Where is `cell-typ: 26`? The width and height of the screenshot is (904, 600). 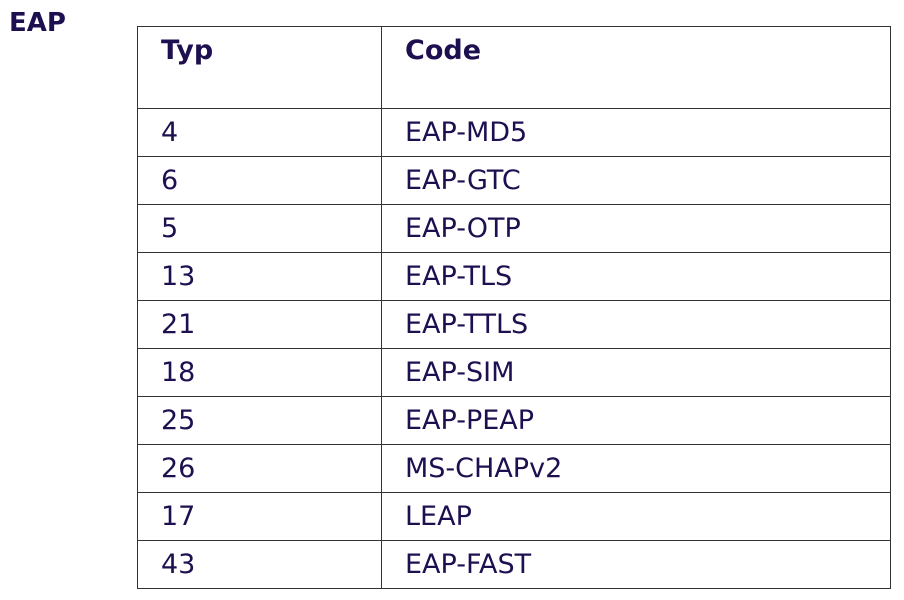
cell-typ: 26 is located at coordinates (259, 468).